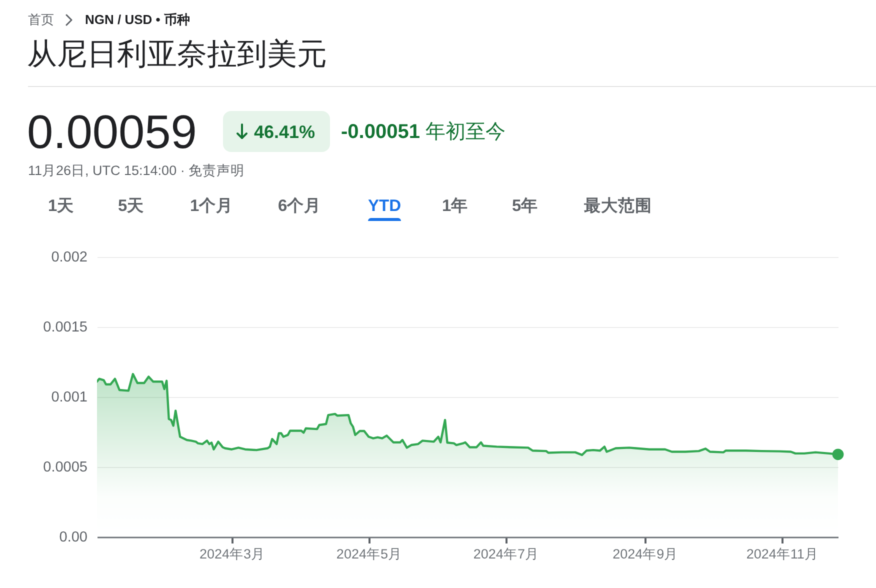 Image resolution: width=876 pixels, height=588 pixels. I want to click on x-tick-label: 2024年7月, so click(506, 554).